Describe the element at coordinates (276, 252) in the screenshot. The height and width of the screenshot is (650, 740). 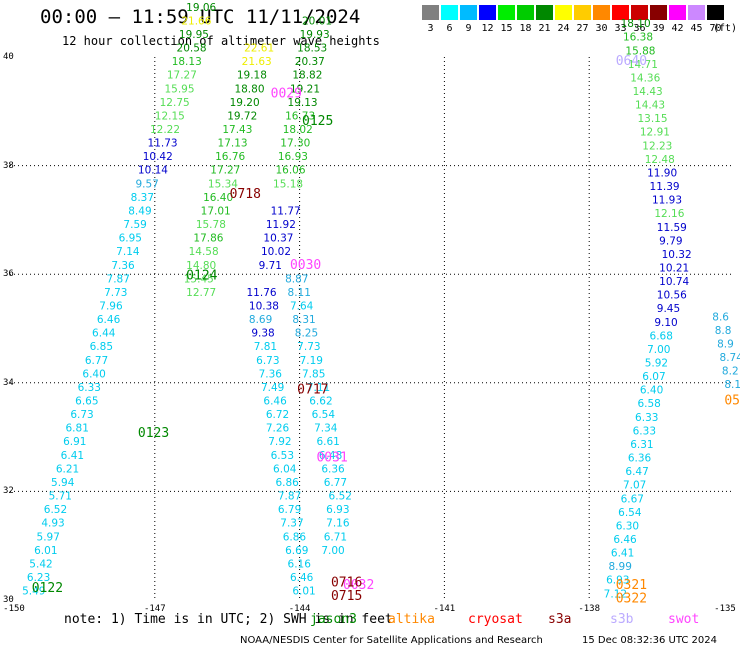
I see `wave-height-value: 10.02` at that location.